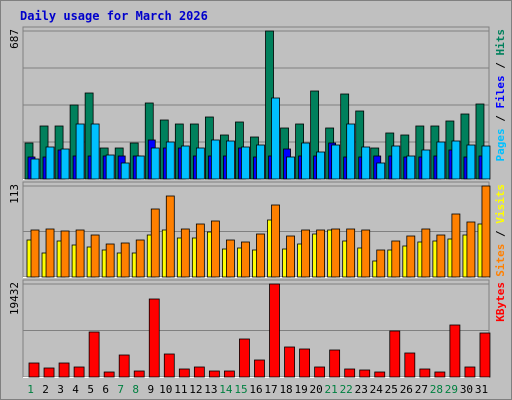 The width and height of the screenshot is (512, 400). Describe the element at coordinates (500, 42) in the screenshot. I see `legend-hits: Hits` at that location.